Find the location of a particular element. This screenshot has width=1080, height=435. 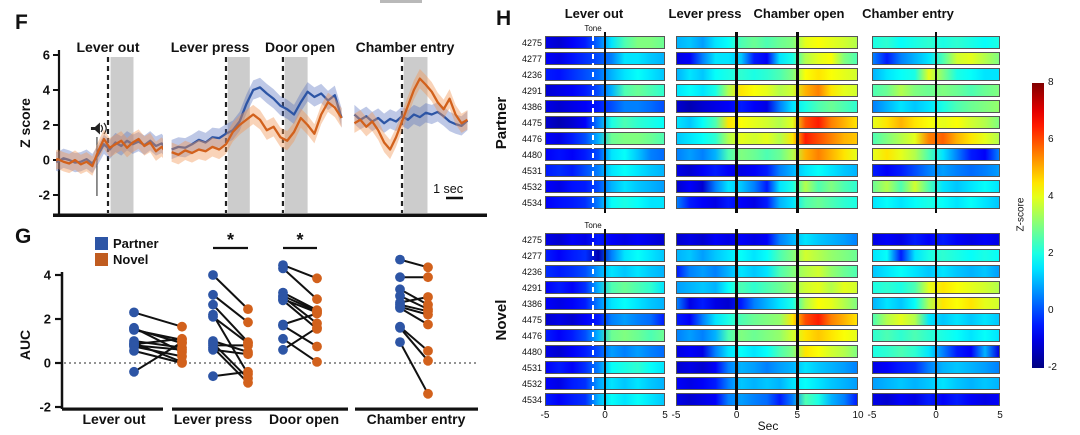

f-subpanel-title: Chamber entry is located at coordinates (405, 47).